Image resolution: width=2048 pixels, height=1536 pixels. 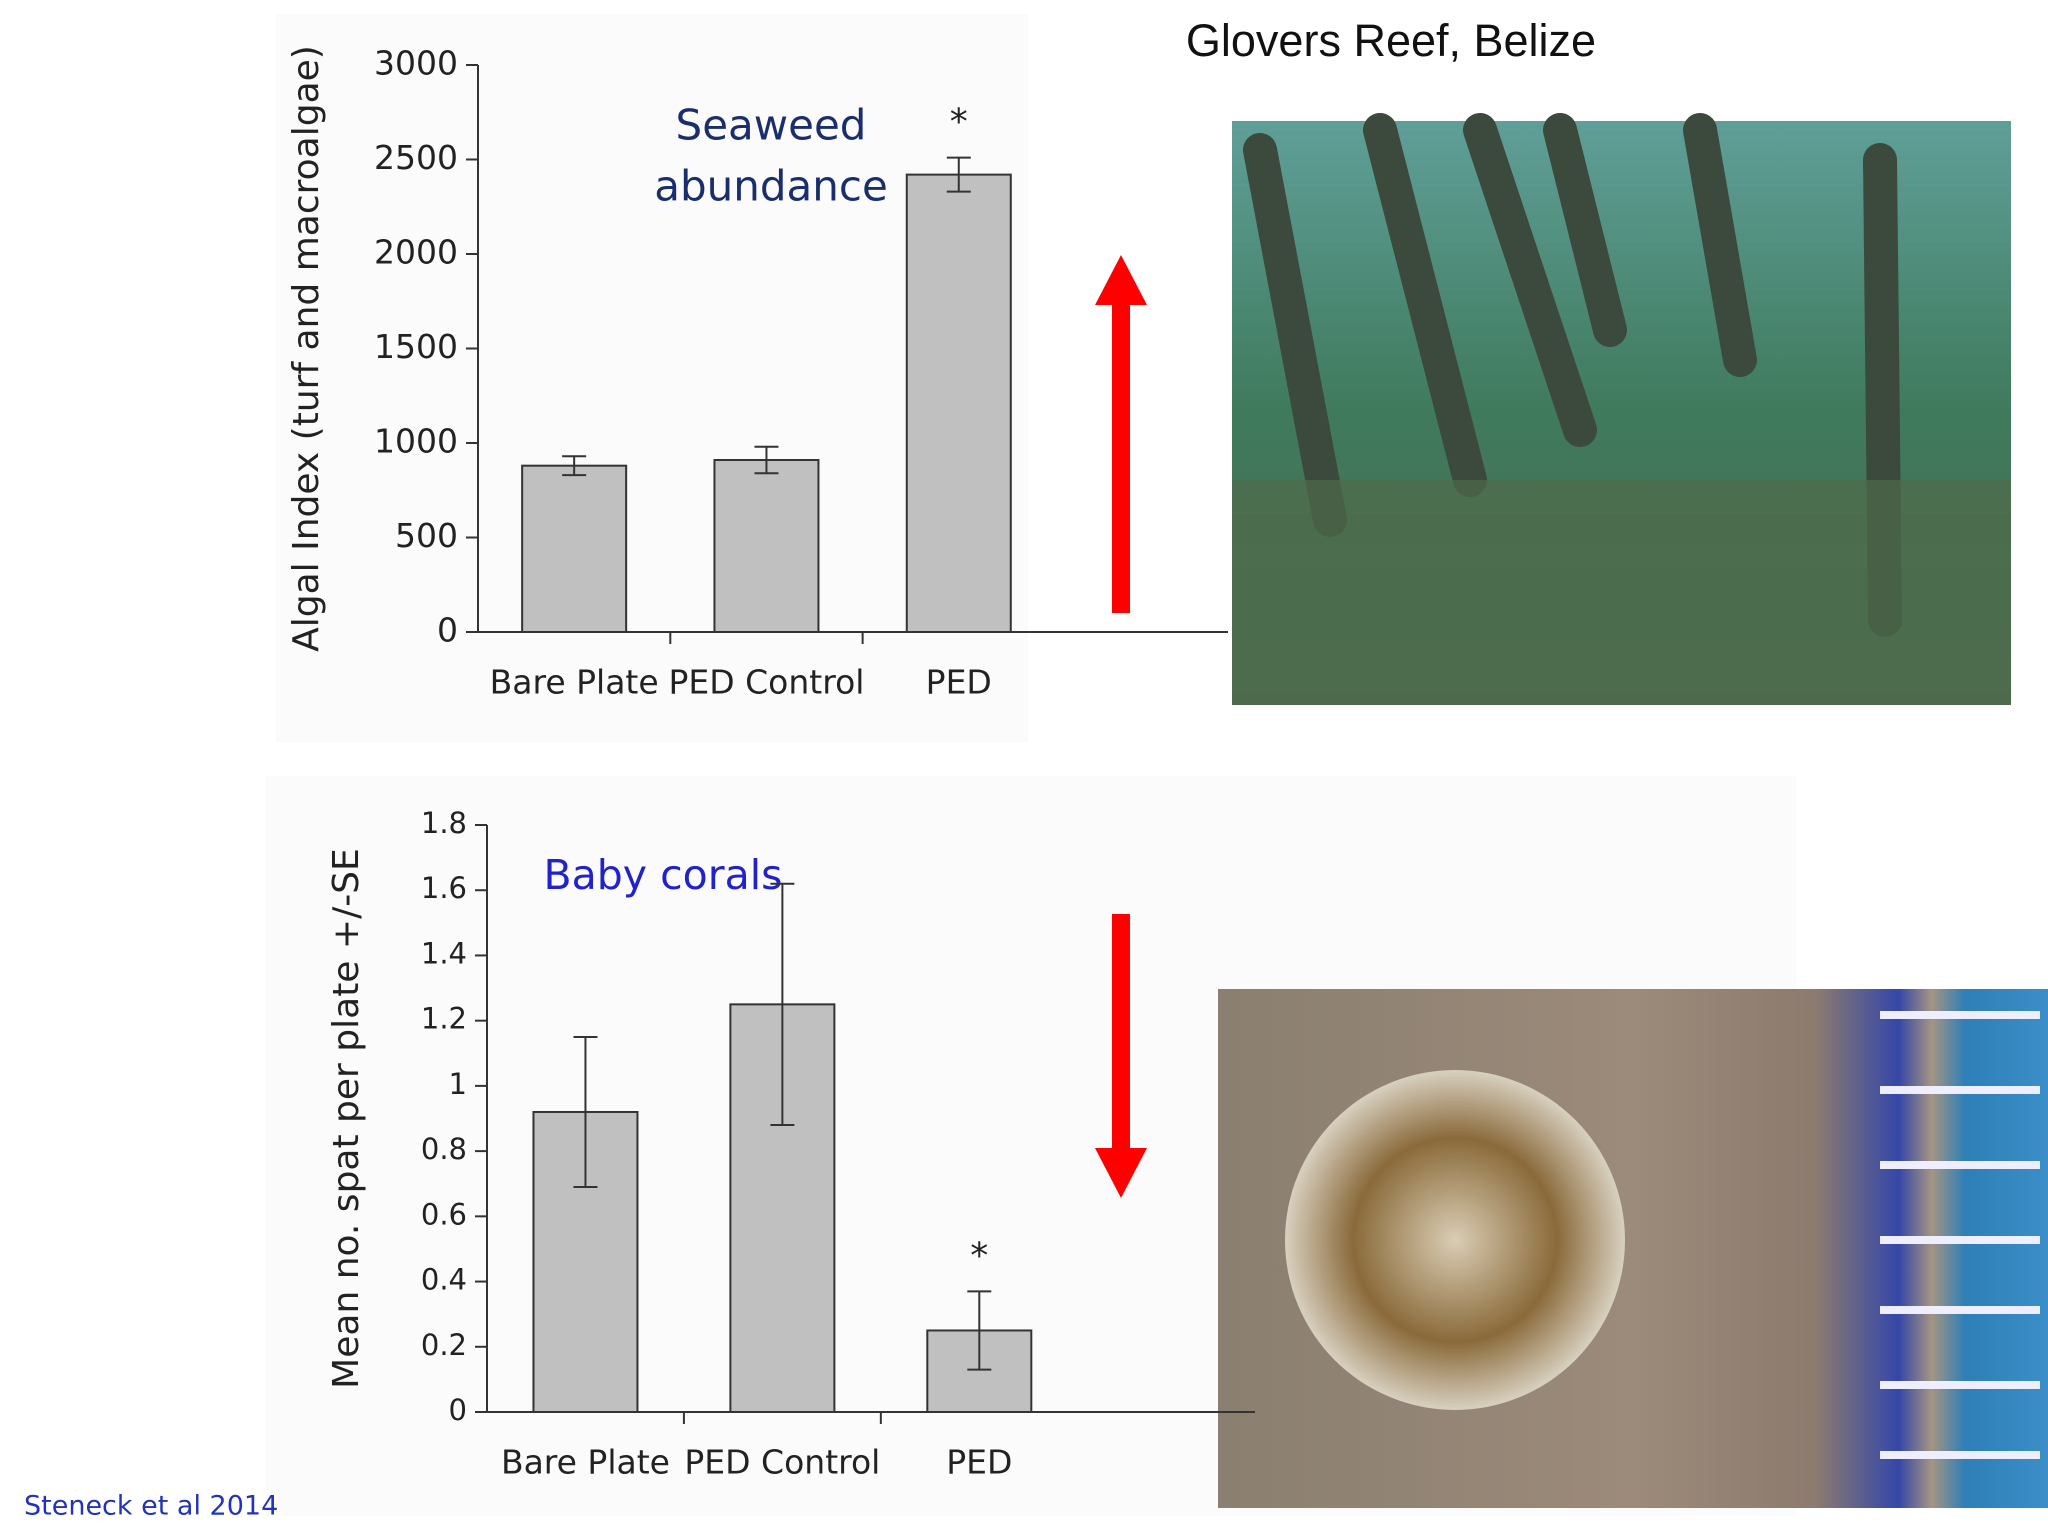 I want to click on slide-title: Glovers Reef, Belize, so click(x=1391, y=40).